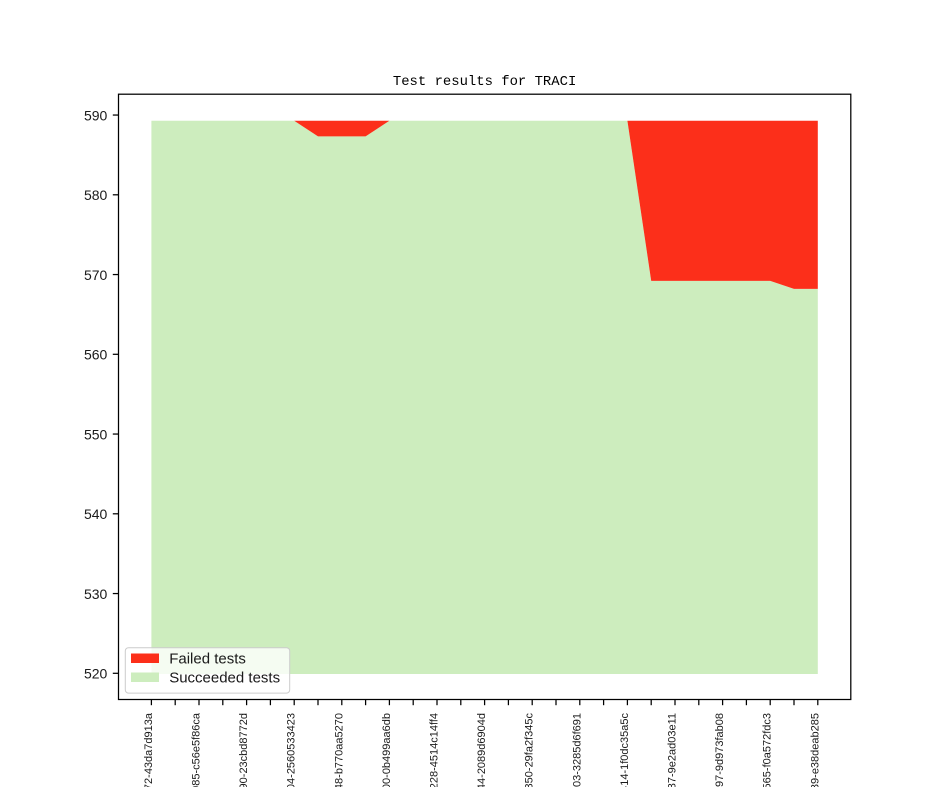 The height and width of the screenshot is (787, 944). I want to click on svg-text: 590, so click(96, 115).